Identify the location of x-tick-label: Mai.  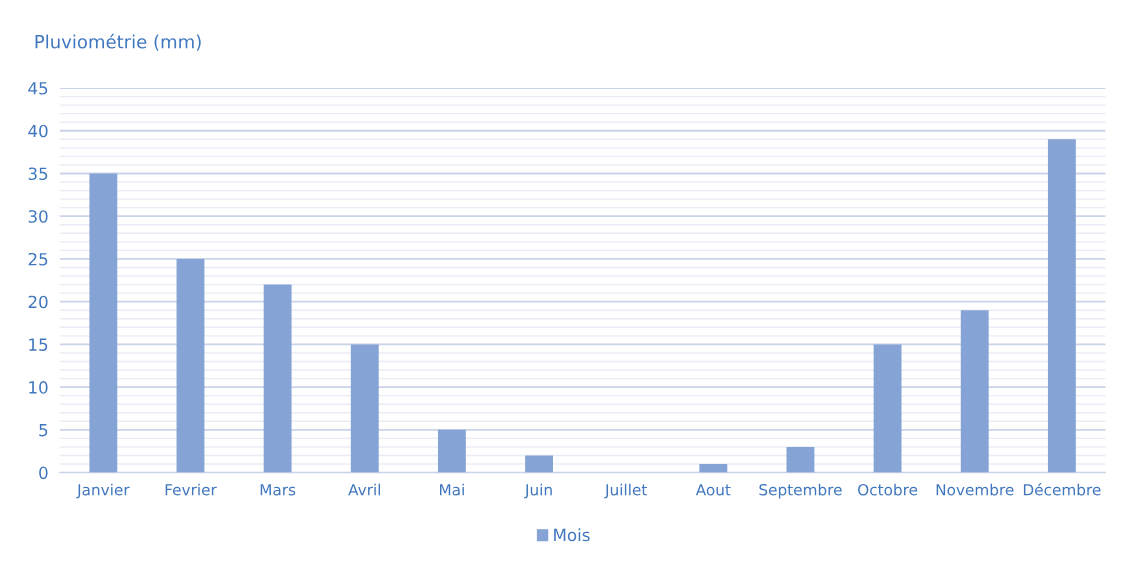
(452, 489).